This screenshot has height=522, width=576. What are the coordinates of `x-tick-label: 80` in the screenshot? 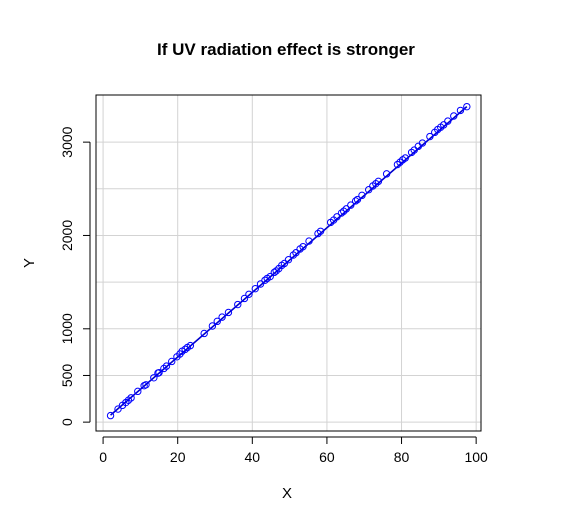 It's located at (402, 457).